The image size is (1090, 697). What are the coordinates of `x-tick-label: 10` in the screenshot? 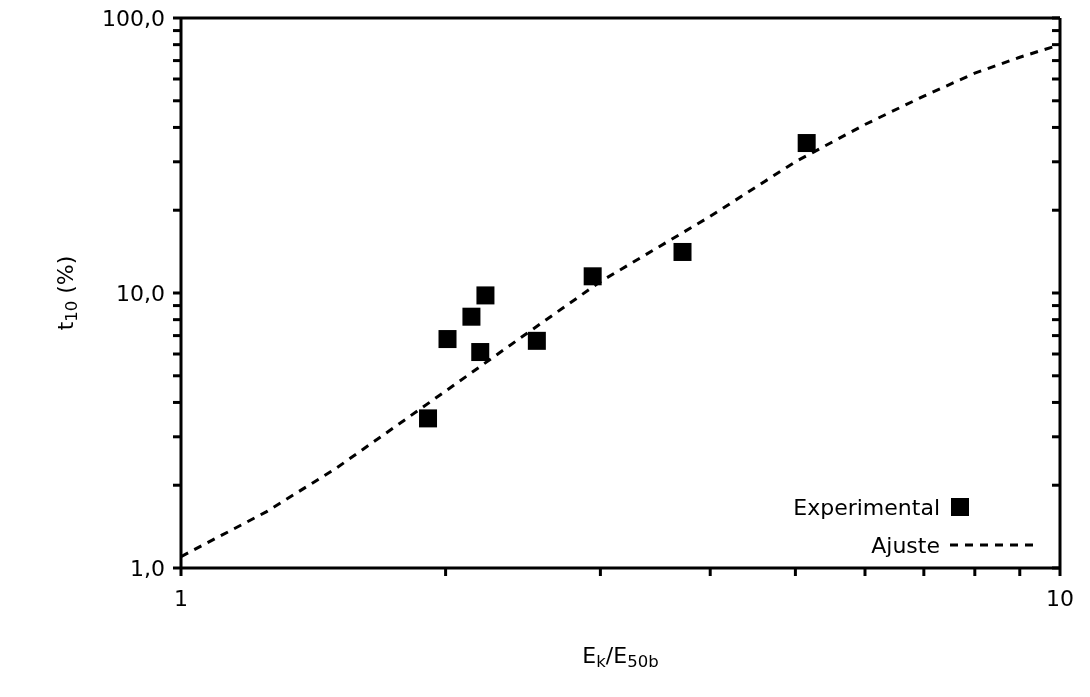 It's located at (1060, 598).